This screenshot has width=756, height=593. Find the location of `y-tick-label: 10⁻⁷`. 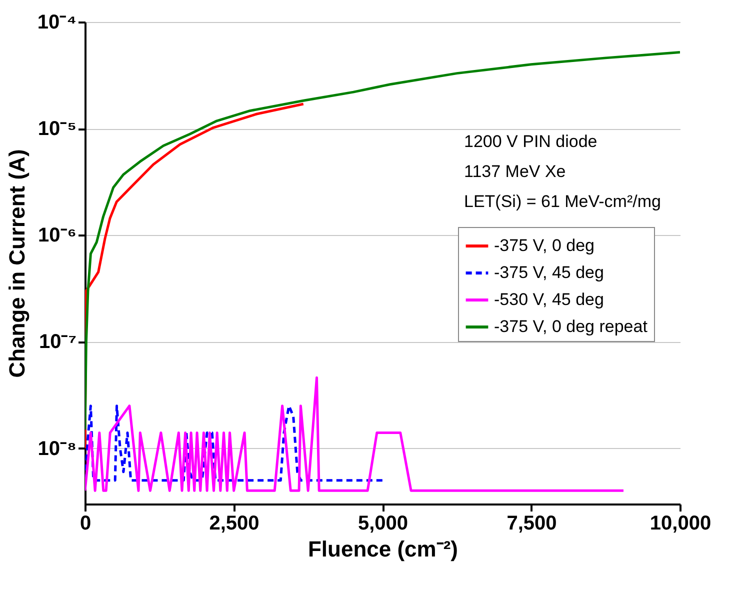

y-tick-label: 10⁻⁷ is located at coordinates (57, 342).